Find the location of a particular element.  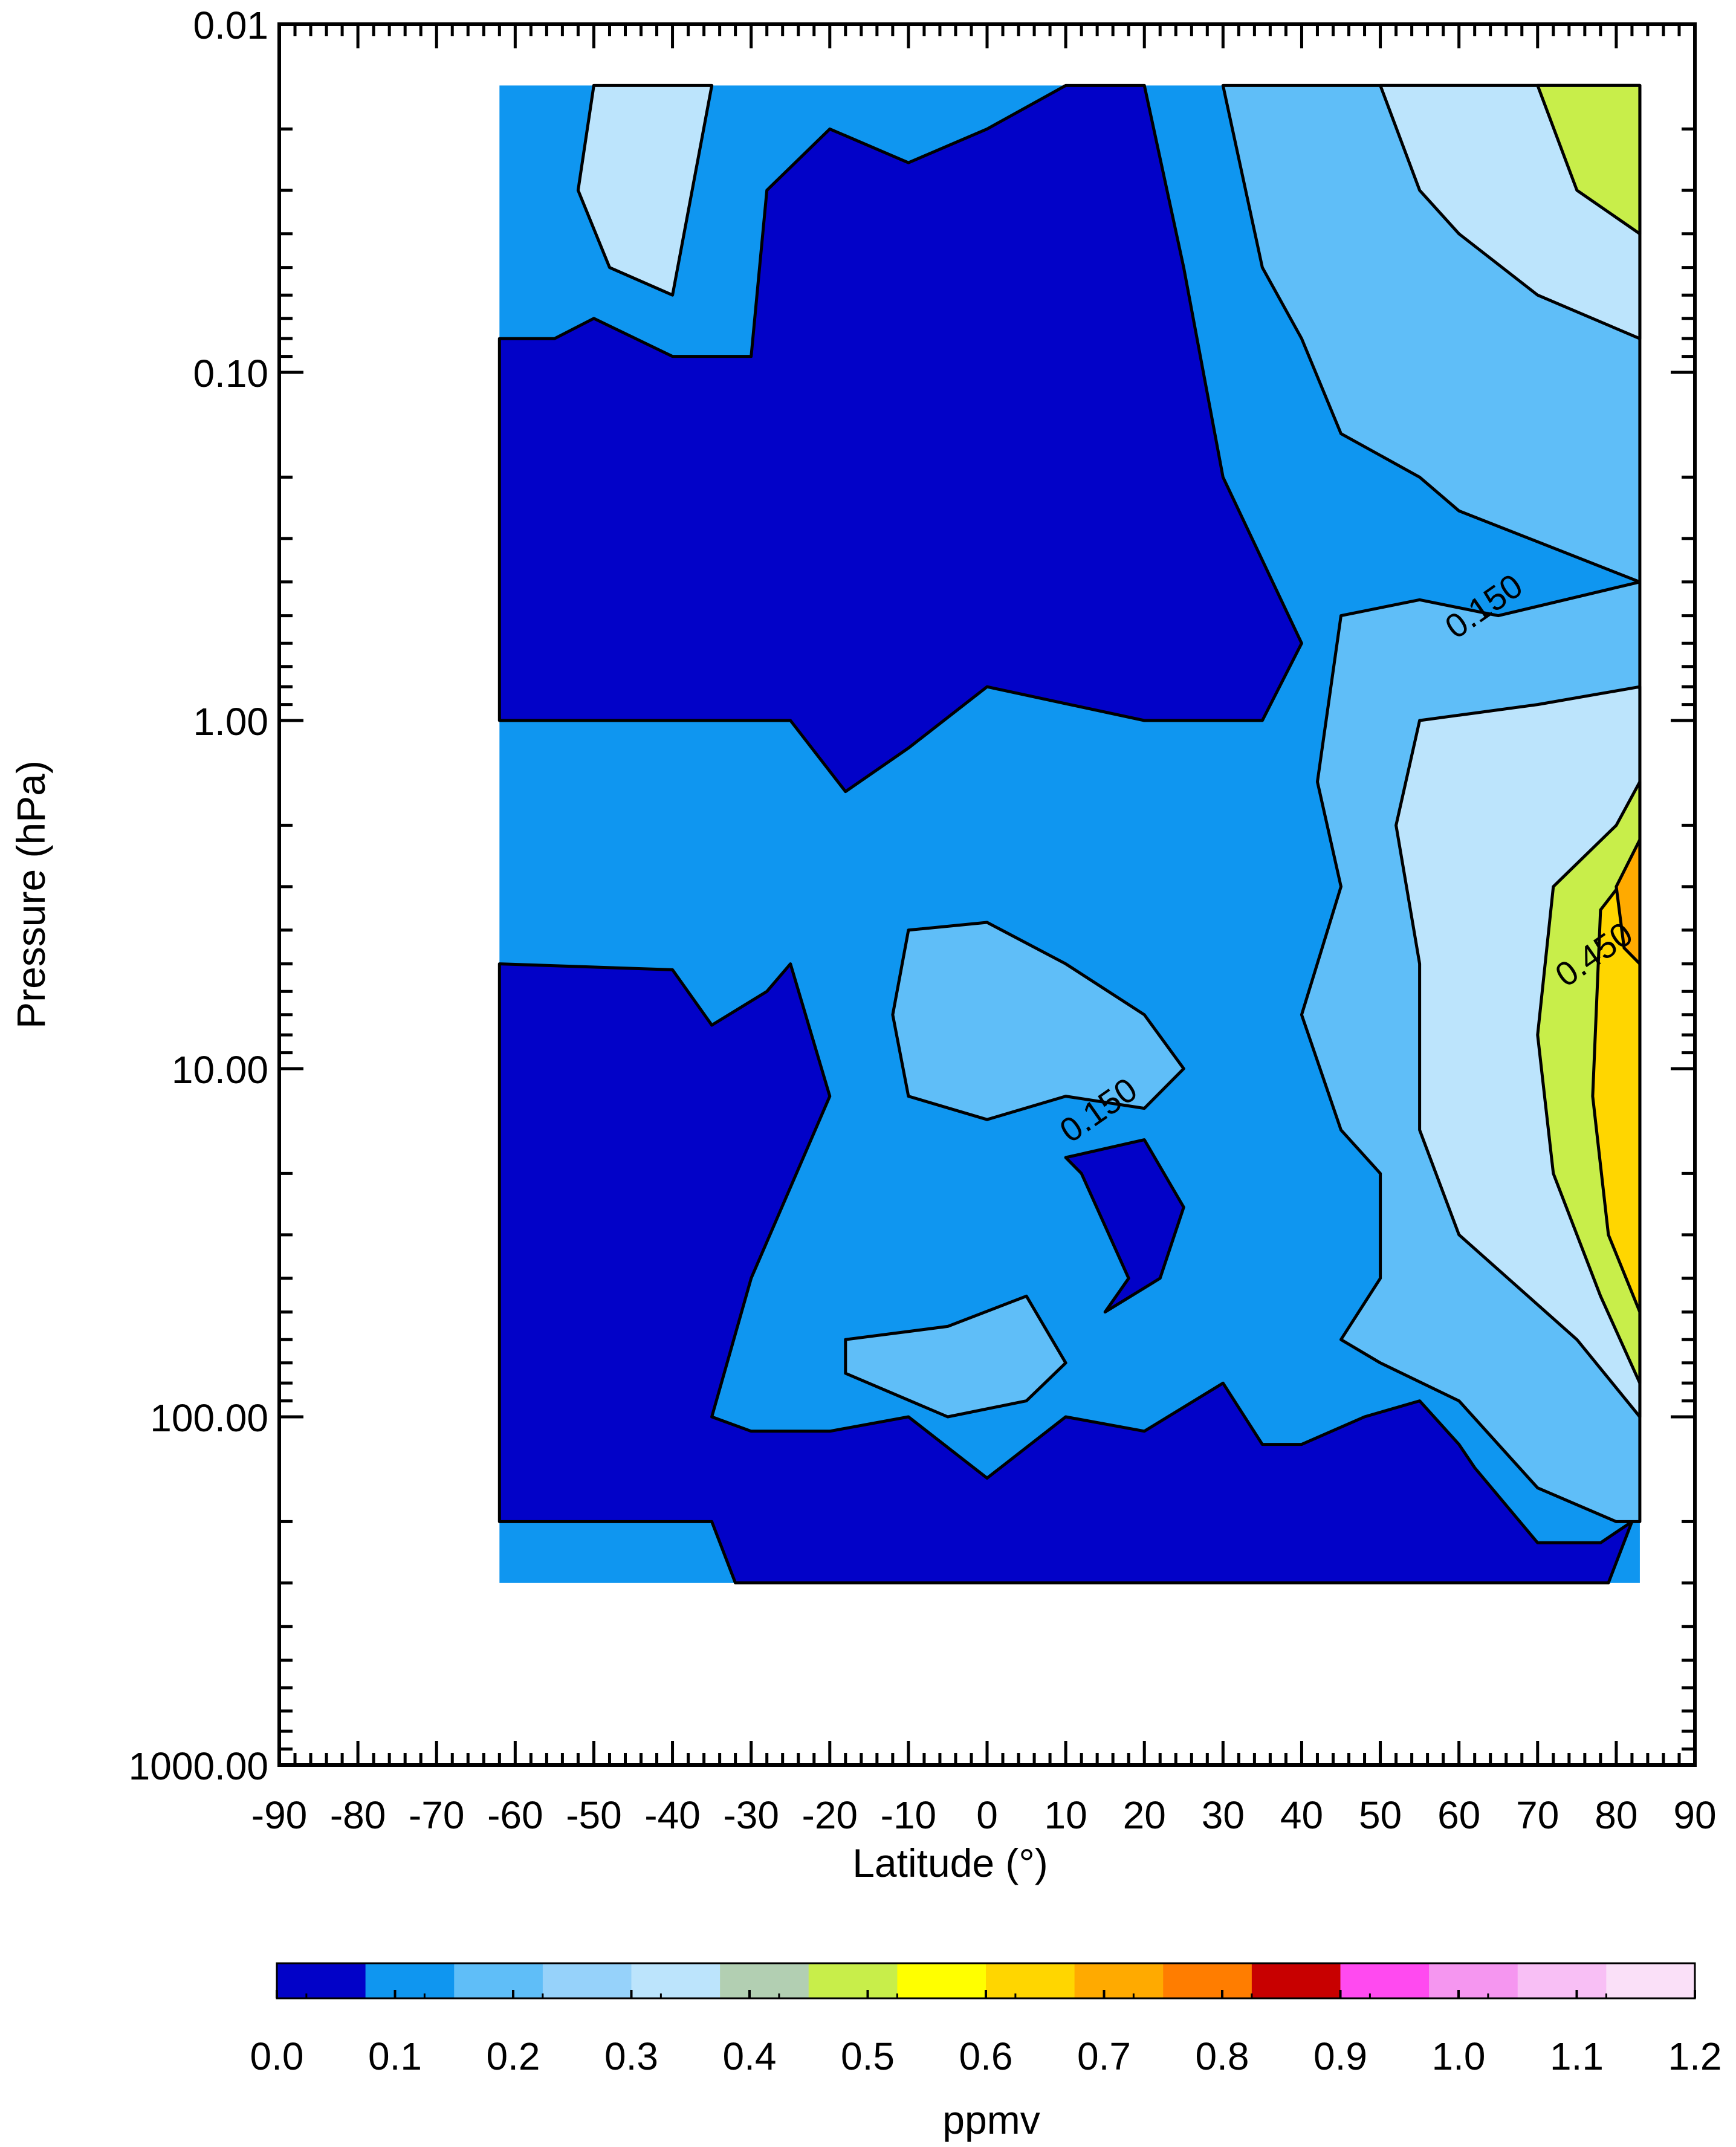

x-tick-label: 90 is located at coordinates (1694, 1815).